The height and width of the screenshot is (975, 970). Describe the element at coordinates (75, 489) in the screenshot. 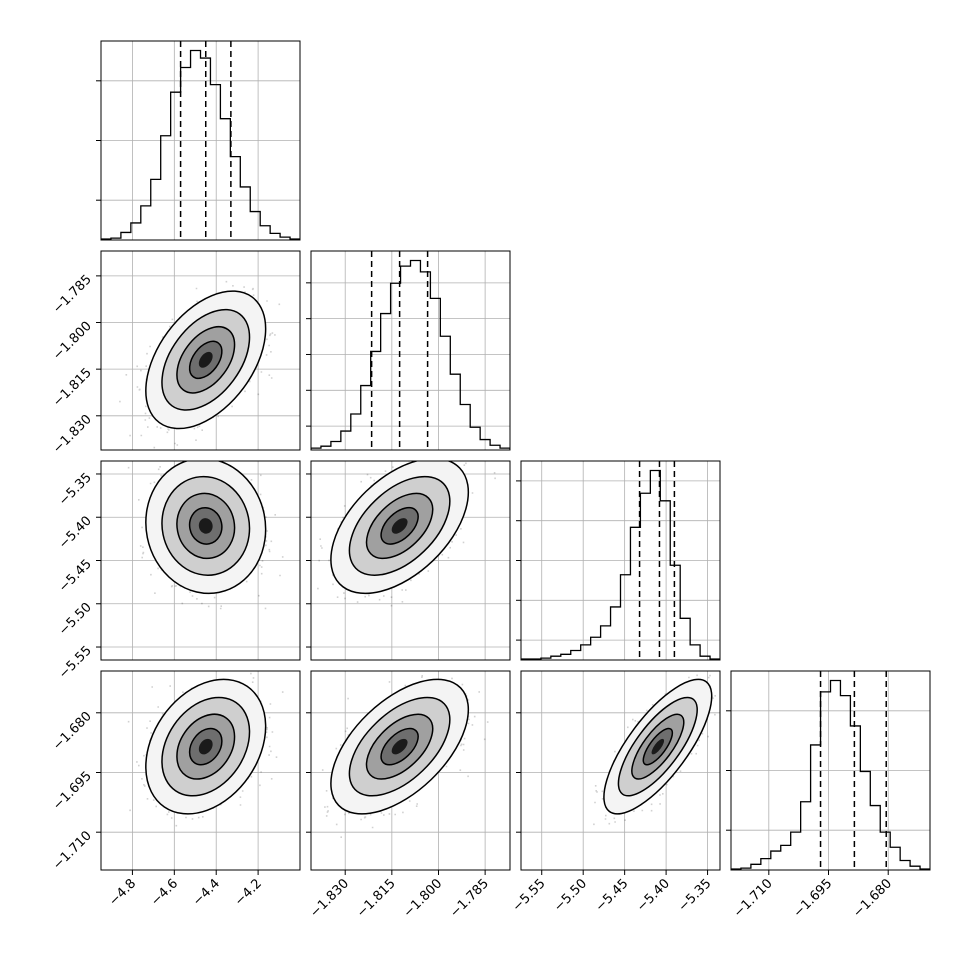

I see `y-tick-label: −5.35` at that location.